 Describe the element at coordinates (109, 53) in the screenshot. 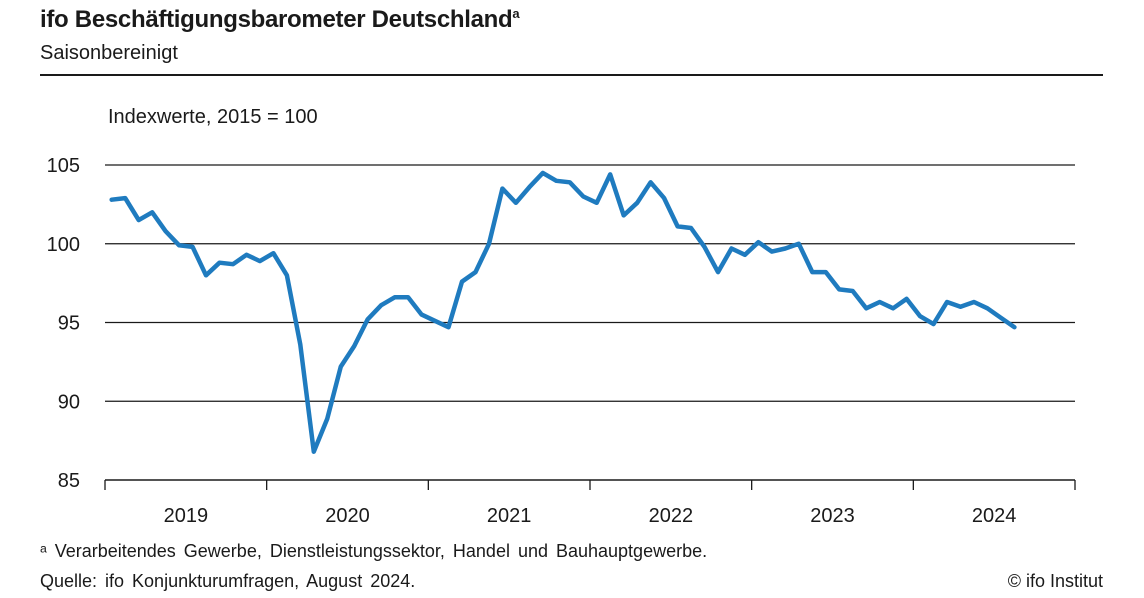

I see `chart-subtitle: Saisonbereinigt` at that location.